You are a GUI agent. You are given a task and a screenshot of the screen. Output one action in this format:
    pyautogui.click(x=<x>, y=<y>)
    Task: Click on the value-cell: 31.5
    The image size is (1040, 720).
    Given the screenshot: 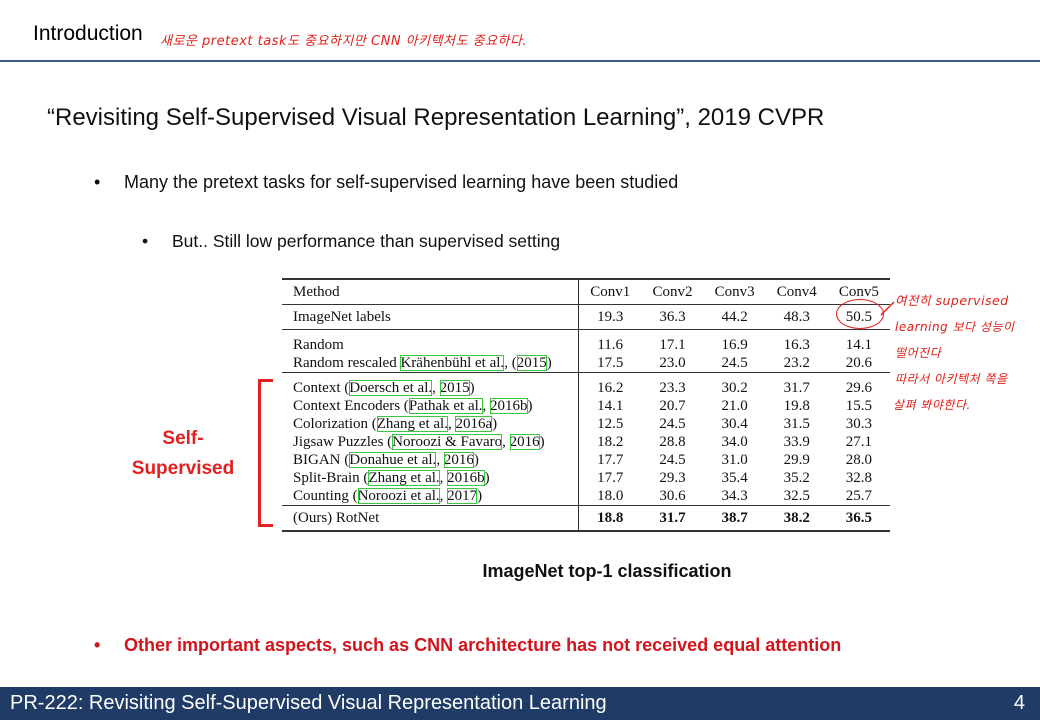 What is the action you would take?
    pyautogui.click(x=796, y=424)
    